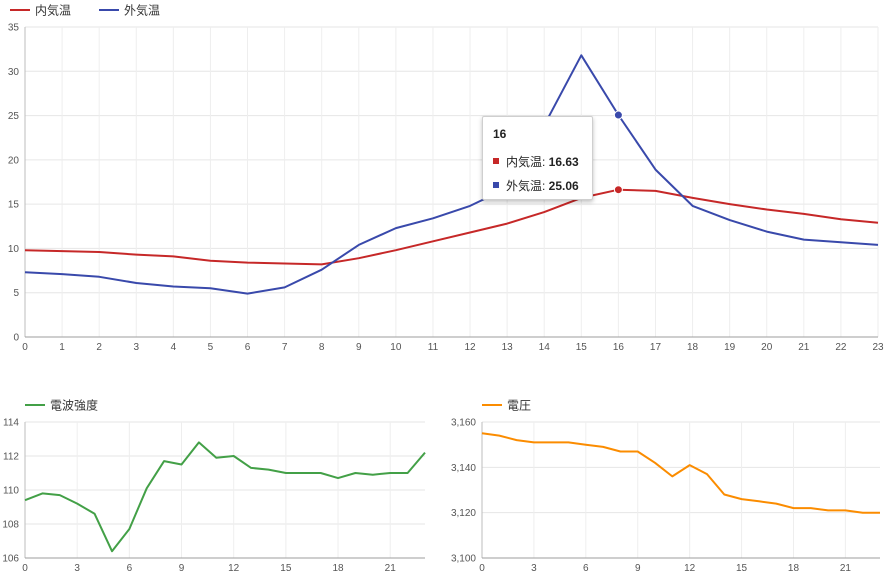 This screenshot has width=890, height=580. I want to click on x-tick-label: 4, so click(174, 347).